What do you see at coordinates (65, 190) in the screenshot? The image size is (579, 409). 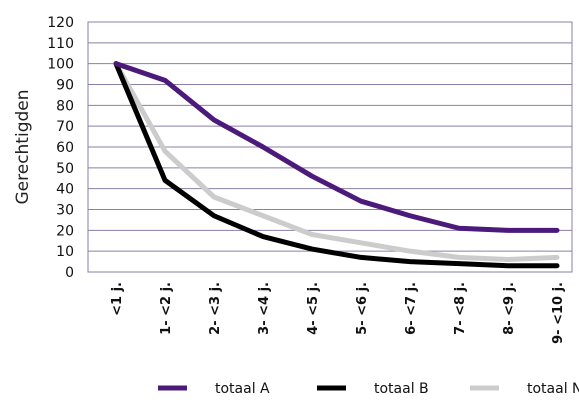 I see `y-tick-label: 40` at bounding box center [65, 190].